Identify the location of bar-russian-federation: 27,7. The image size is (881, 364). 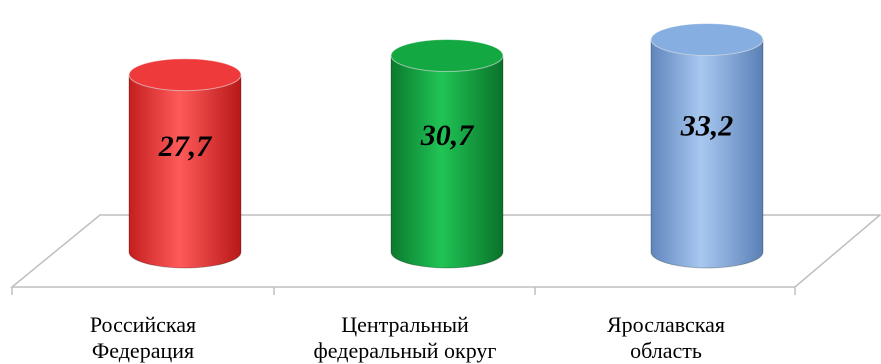
(185, 163).